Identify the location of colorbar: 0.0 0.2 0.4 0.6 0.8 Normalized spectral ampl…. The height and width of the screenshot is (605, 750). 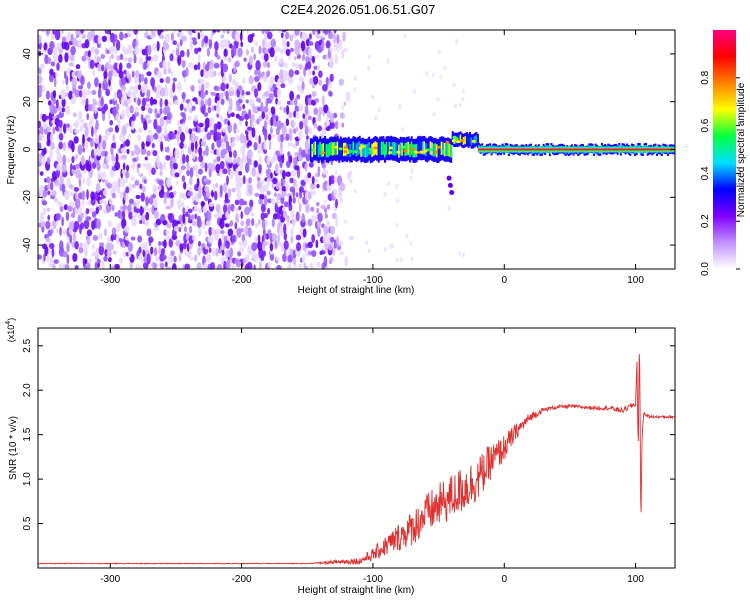
(723, 153).